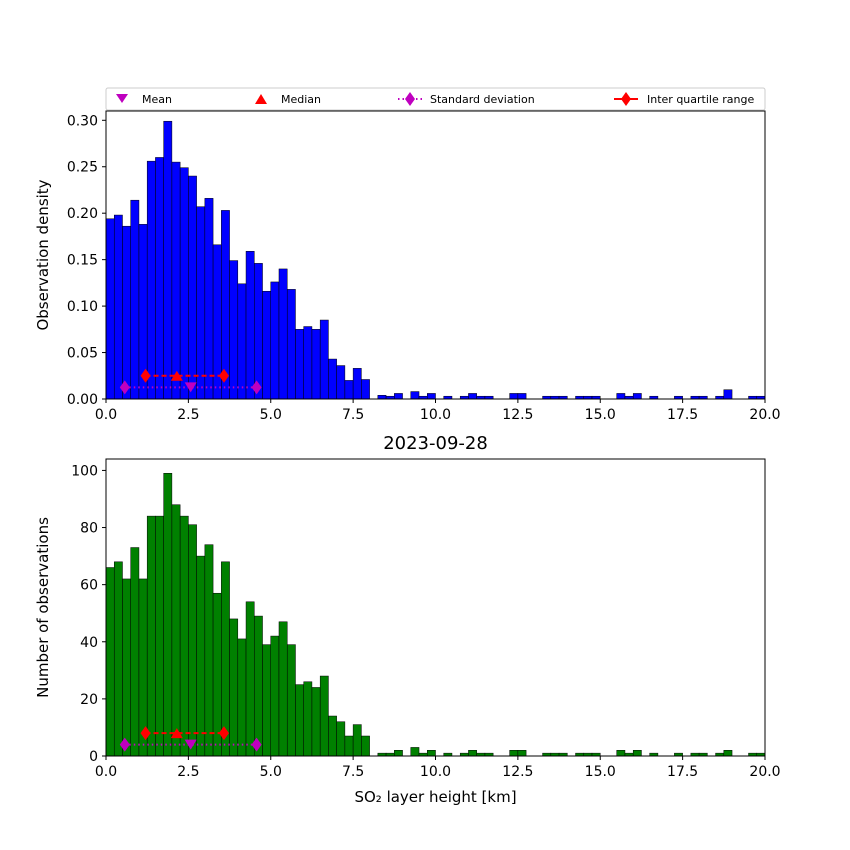 Image resolution: width=850 pixels, height=850 pixels. Describe the element at coordinates (410, 99) in the screenshot. I see `std-diamond-icon` at that location.